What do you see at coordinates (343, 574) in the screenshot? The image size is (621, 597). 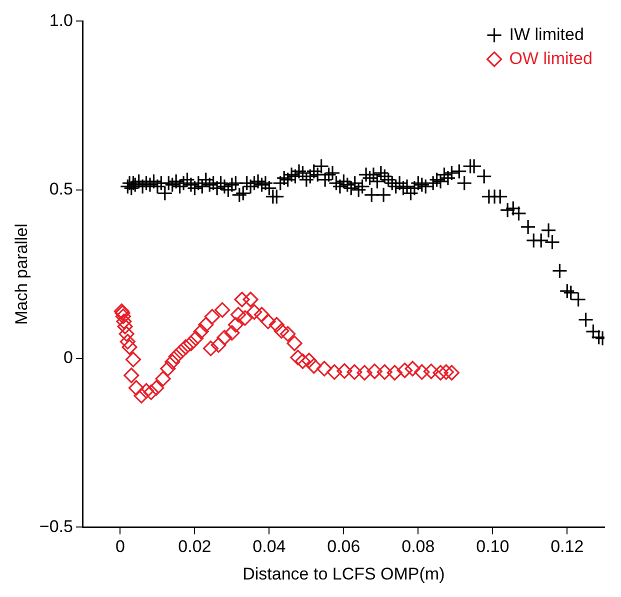 I see `x-axis-title: Distance to LCFS OMP(m)` at bounding box center [343, 574].